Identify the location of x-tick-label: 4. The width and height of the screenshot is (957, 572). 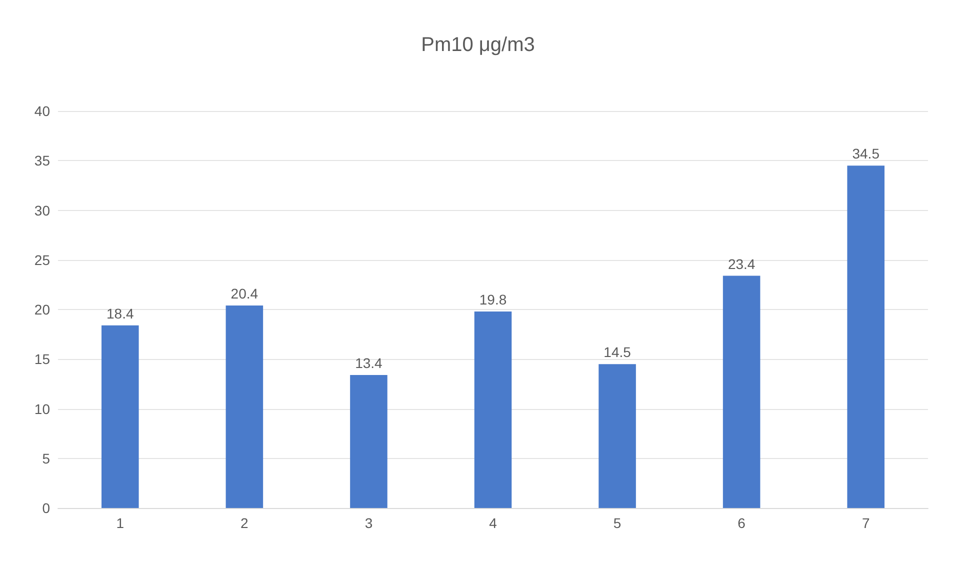
(493, 523).